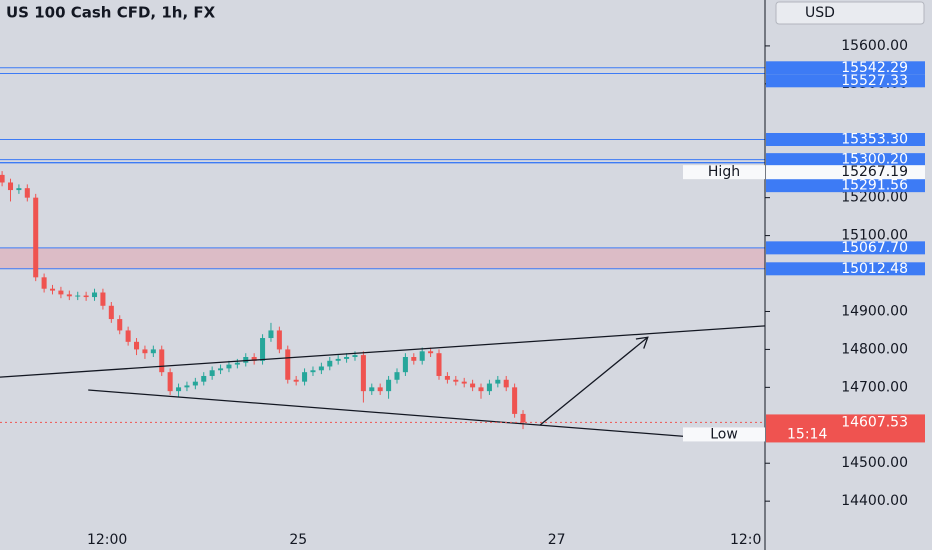  I want to click on zone, so click(382, 258).